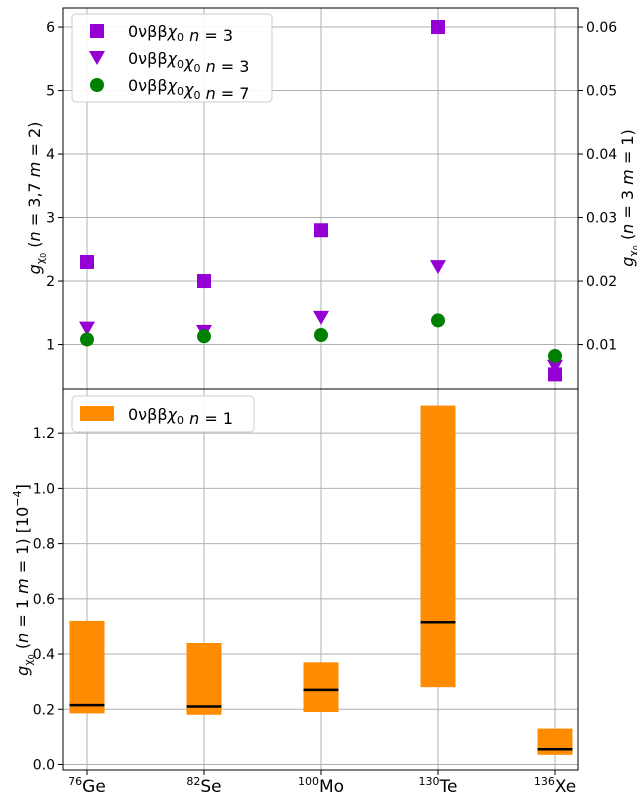 This screenshot has height=796, width=637. Describe the element at coordinates (50, 28) in the screenshot. I see `top-left-tick-label: 6` at that location.